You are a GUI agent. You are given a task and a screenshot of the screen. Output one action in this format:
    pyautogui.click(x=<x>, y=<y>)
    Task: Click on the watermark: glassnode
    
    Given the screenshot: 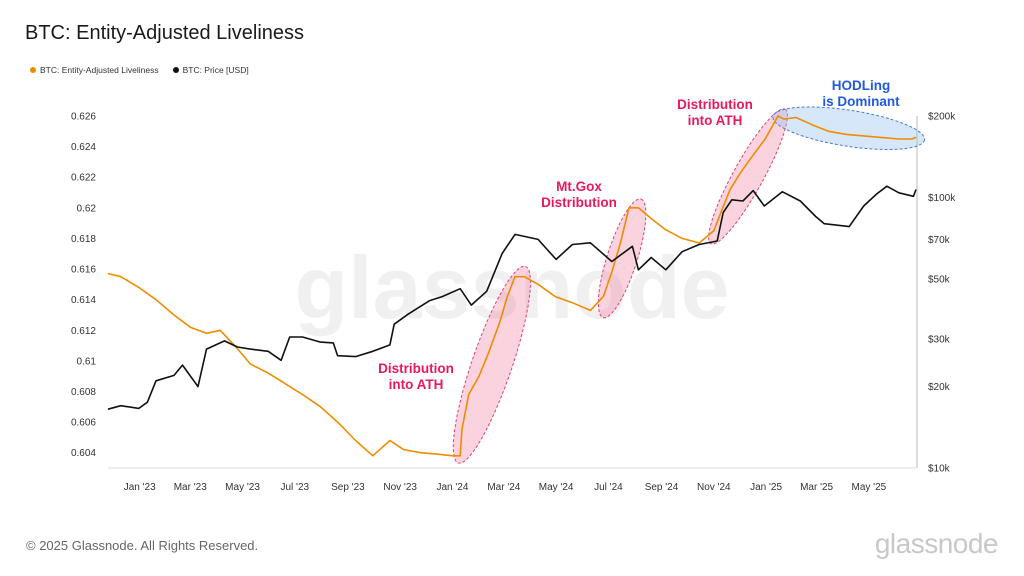 What is the action you would take?
    pyautogui.click(x=511, y=287)
    